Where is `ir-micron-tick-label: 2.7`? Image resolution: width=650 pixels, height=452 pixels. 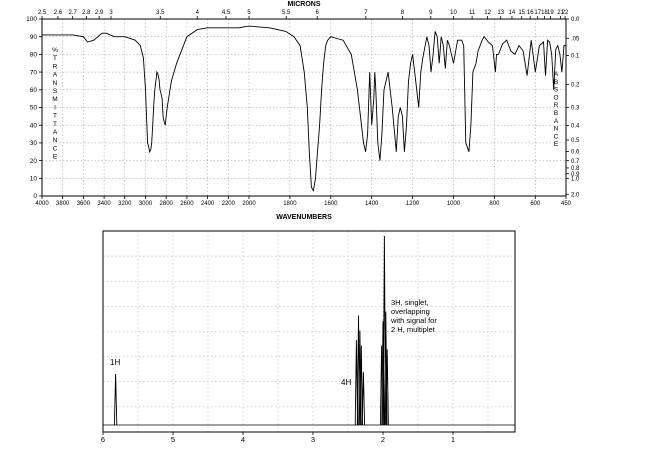 ir-micron-tick-label: 2.7 is located at coordinates (72, 13).